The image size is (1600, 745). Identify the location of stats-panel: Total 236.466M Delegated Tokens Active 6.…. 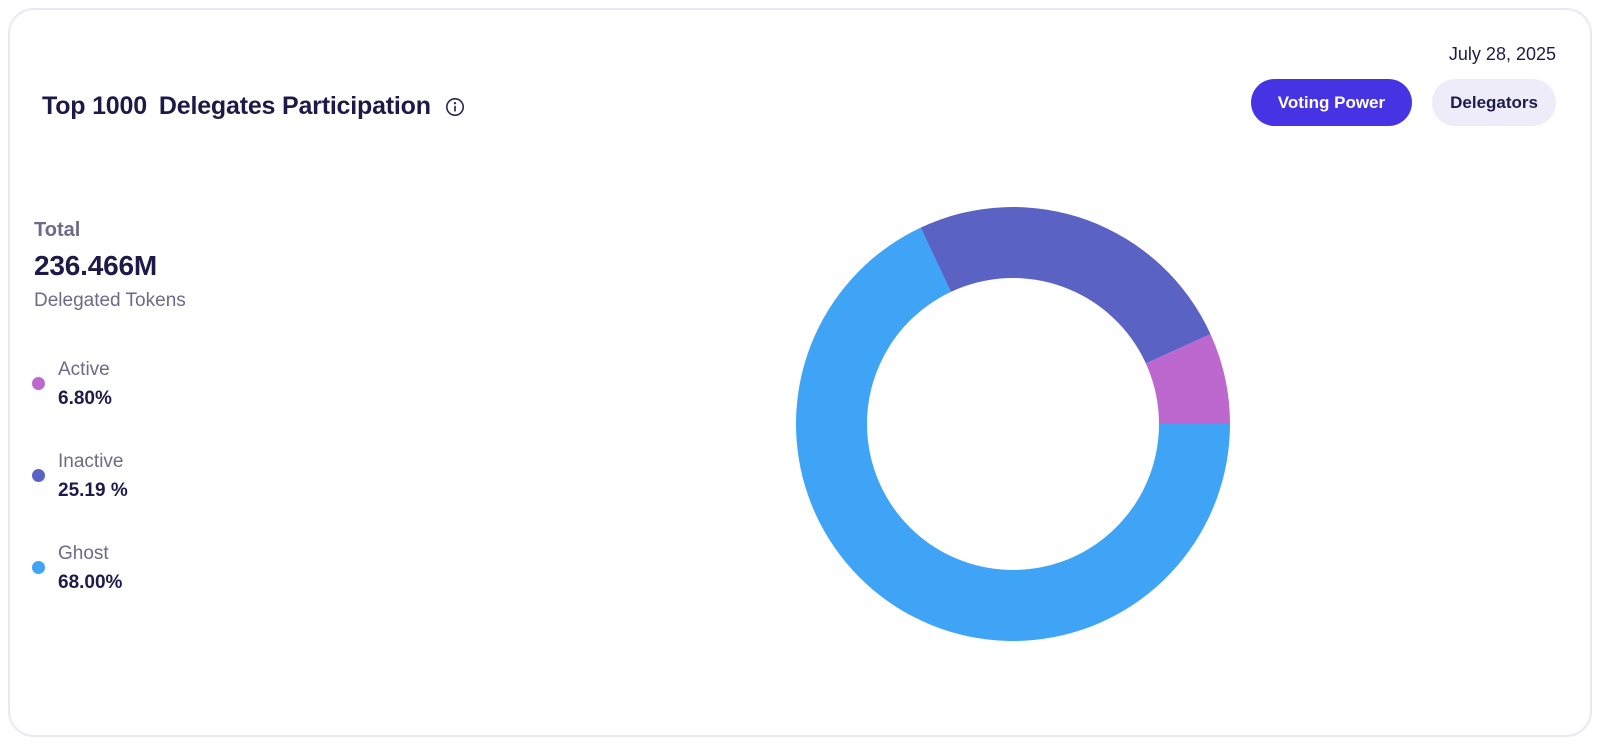
(192, 426).